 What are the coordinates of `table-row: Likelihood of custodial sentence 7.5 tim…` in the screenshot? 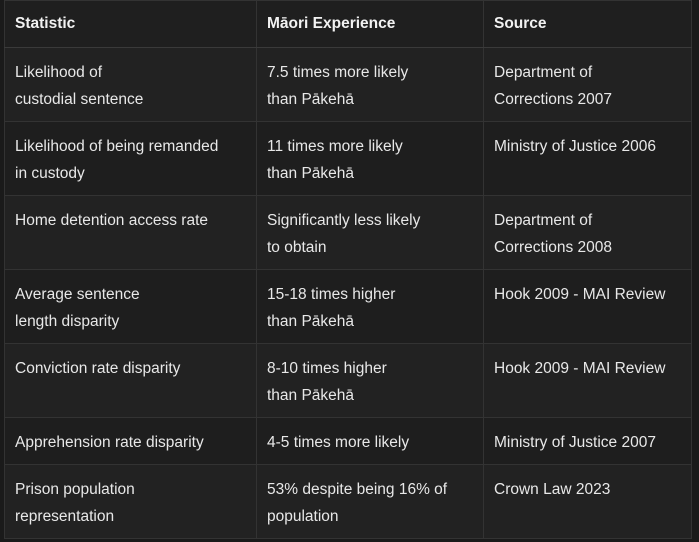 It's located at (348, 84).